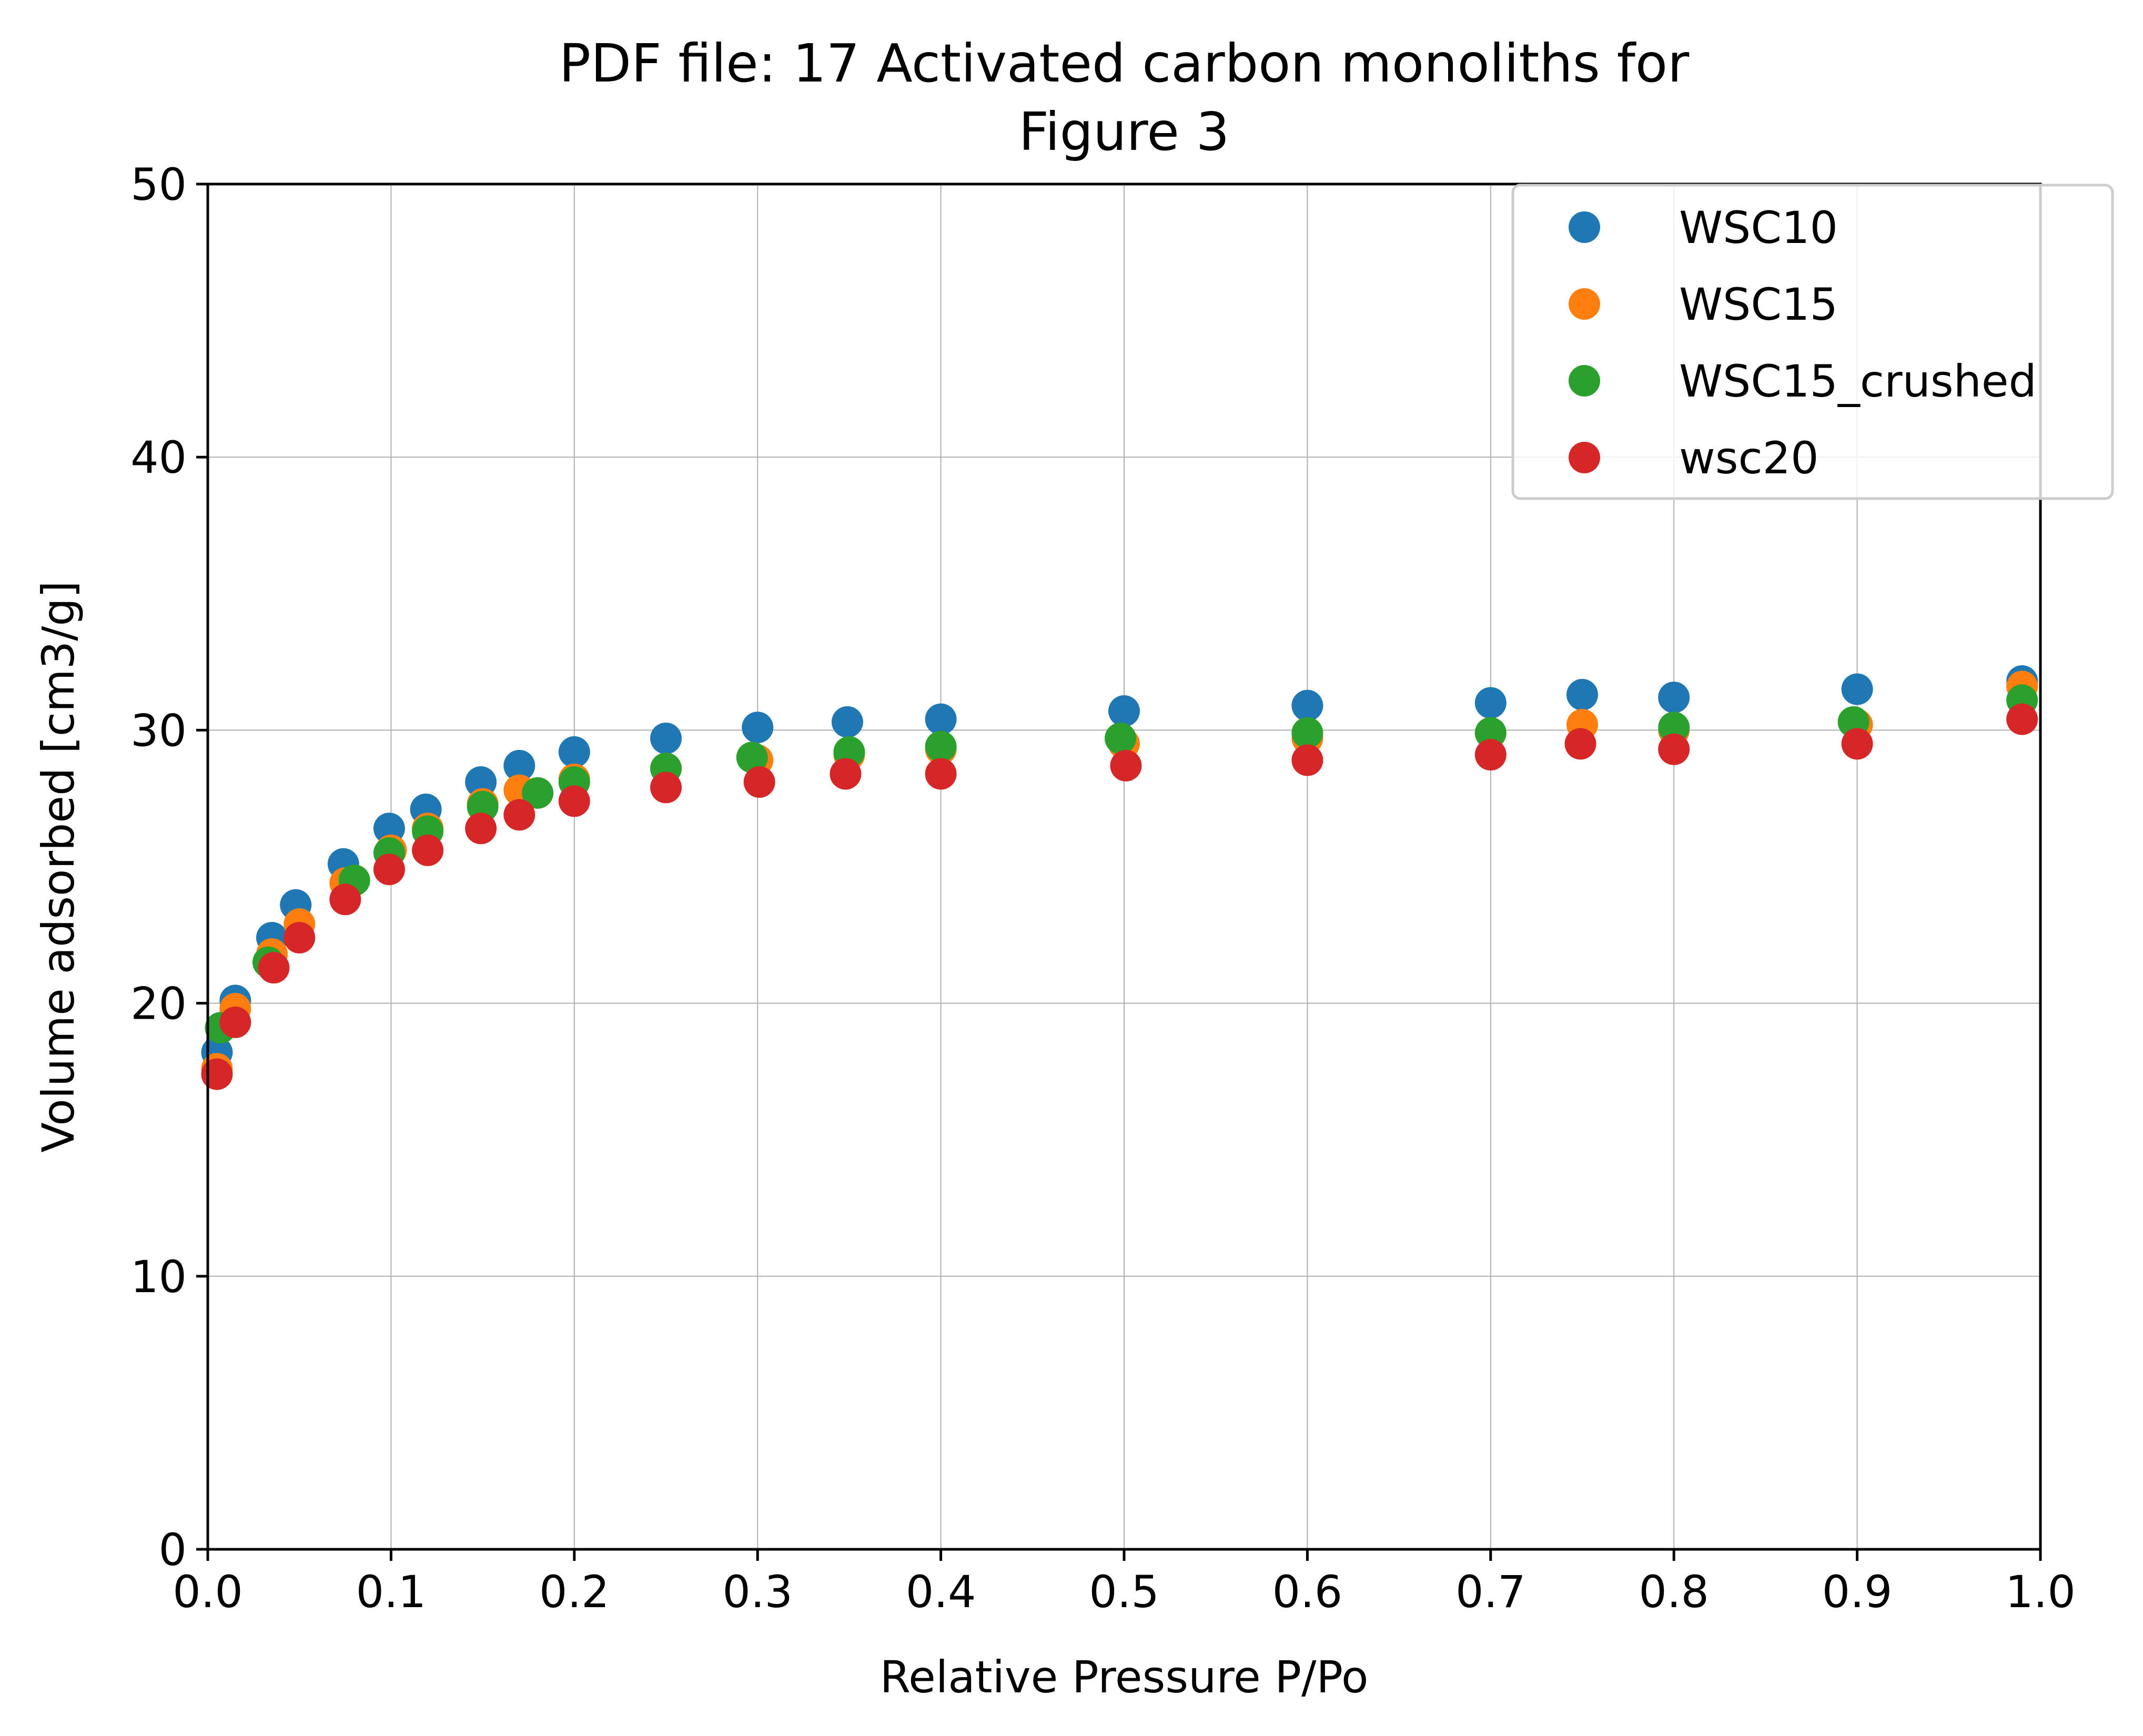 This screenshot has height=1736, width=2143. What do you see at coordinates (1749, 458) in the screenshot?
I see `legend-label: wsc20` at bounding box center [1749, 458].